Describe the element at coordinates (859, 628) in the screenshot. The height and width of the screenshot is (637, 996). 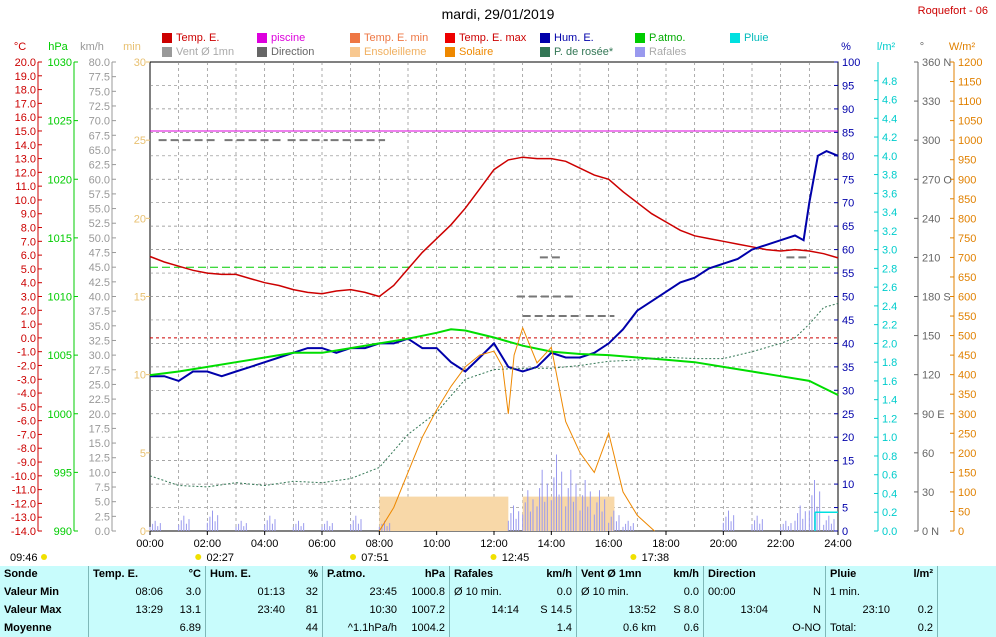
I see `stats-rain-time: Total:` at that location.